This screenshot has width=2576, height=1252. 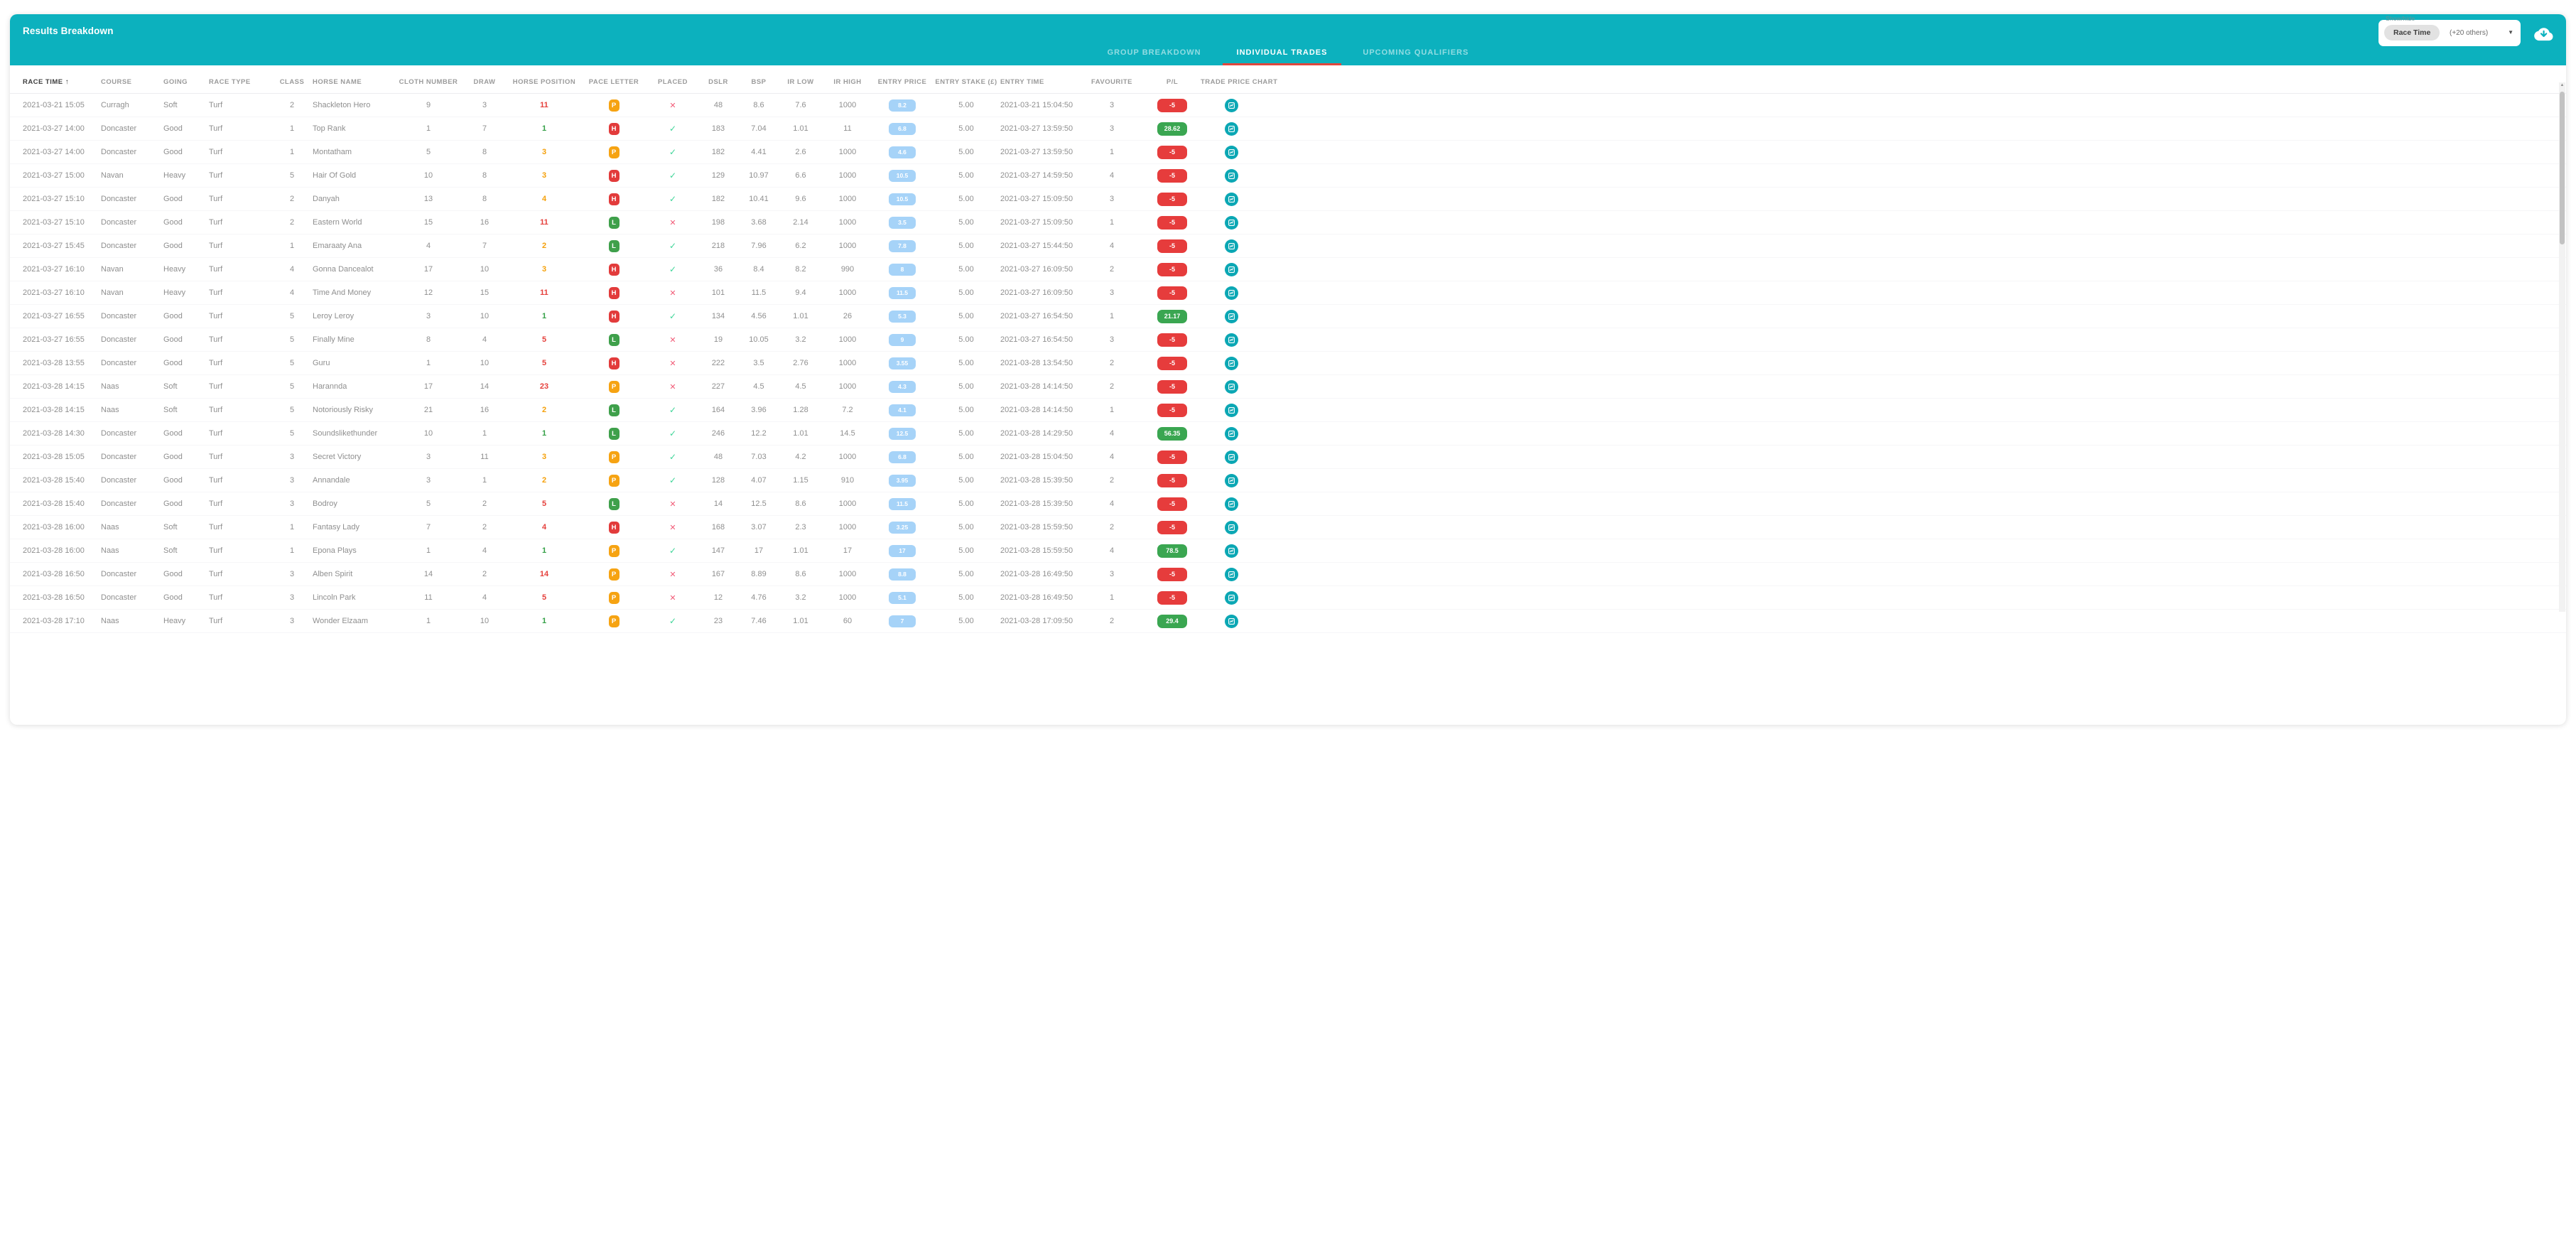 What do you see at coordinates (292, 82) in the screenshot?
I see `column-header-class: CLASS` at bounding box center [292, 82].